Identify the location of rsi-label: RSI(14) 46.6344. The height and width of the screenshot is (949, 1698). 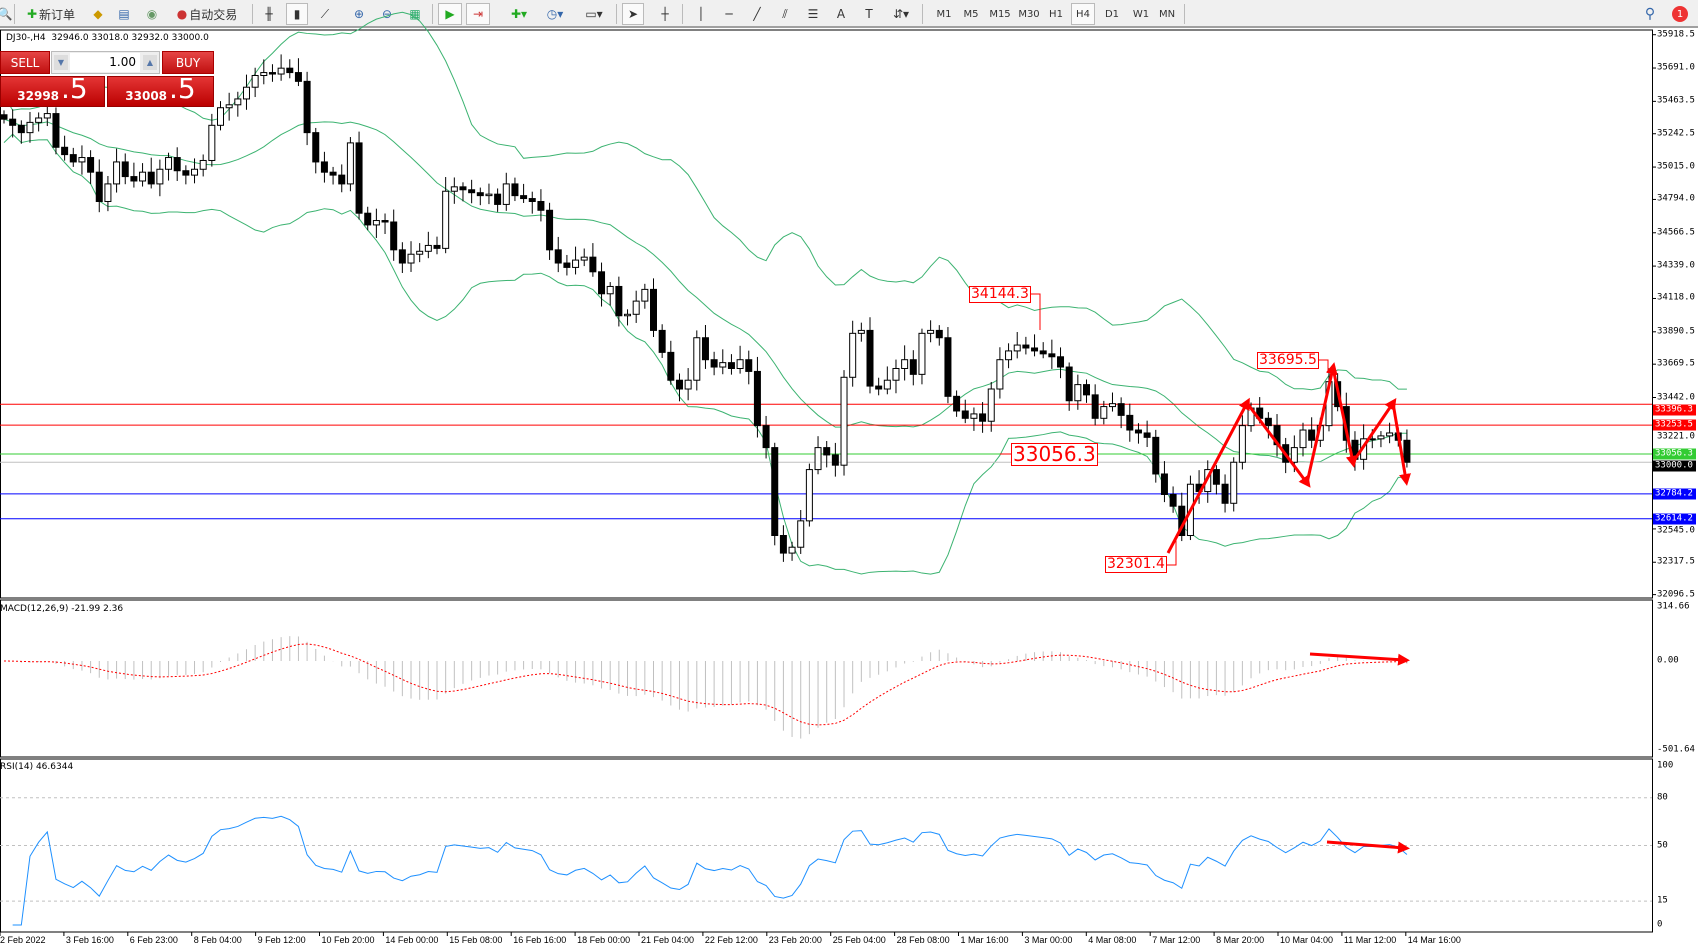
(37, 767).